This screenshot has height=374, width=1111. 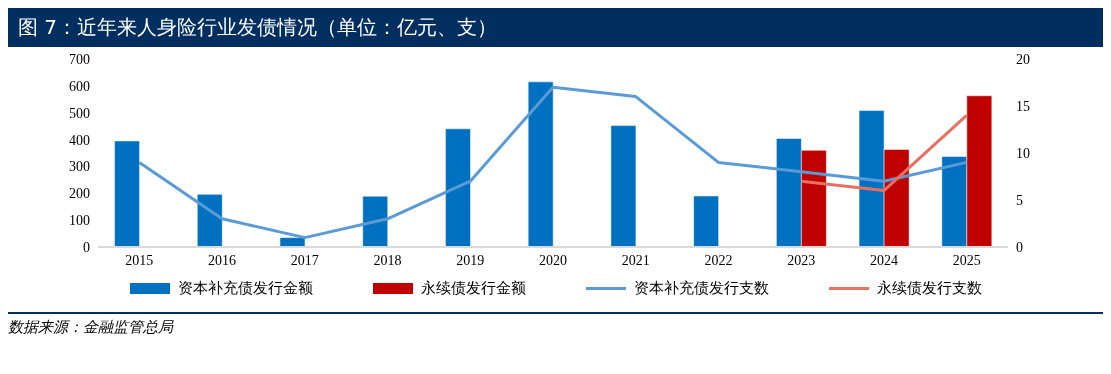 What do you see at coordinates (245, 288) in the screenshot?
I see `legend-label: 资本补充债发行金额` at bounding box center [245, 288].